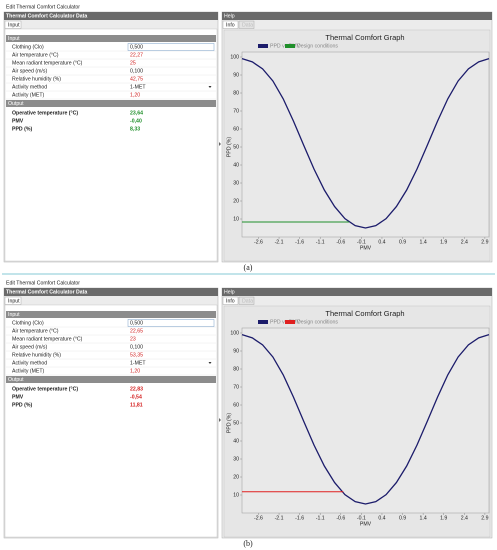 Image resolution: width=497 pixels, height=550 pixels. What do you see at coordinates (136, 56) in the screenshot?
I see `input-value: 22,27` at bounding box center [136, 56].